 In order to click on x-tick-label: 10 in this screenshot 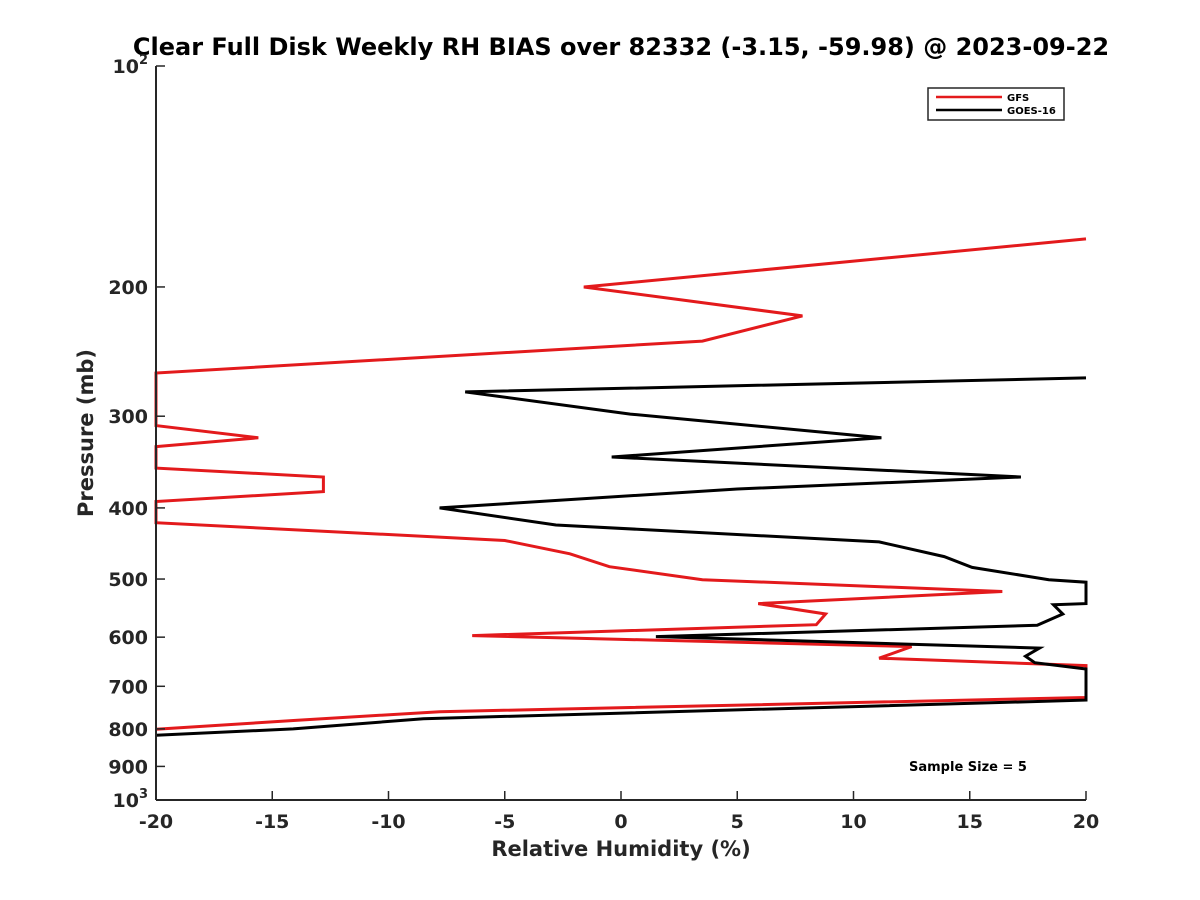, I will do `click(853, 822)`.